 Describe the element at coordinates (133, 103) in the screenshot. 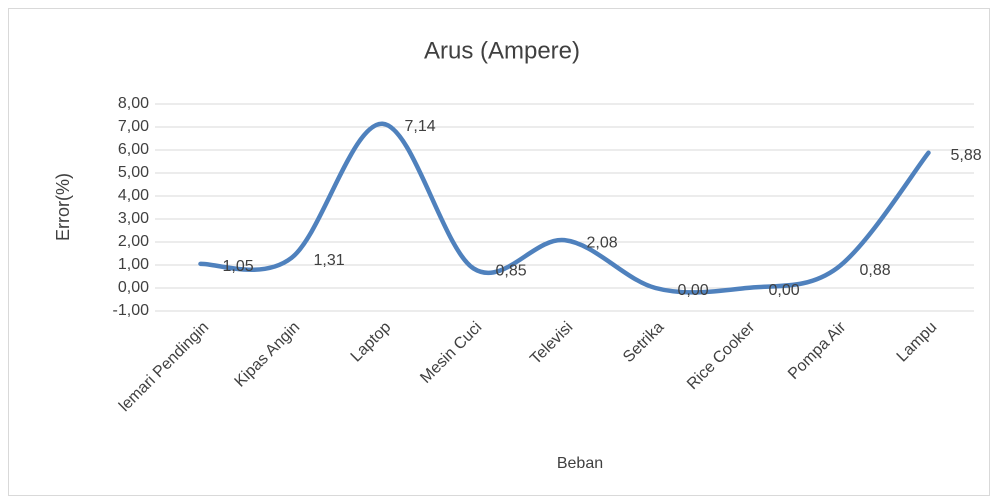

I see `y-tick-label: 8,00` at that location.